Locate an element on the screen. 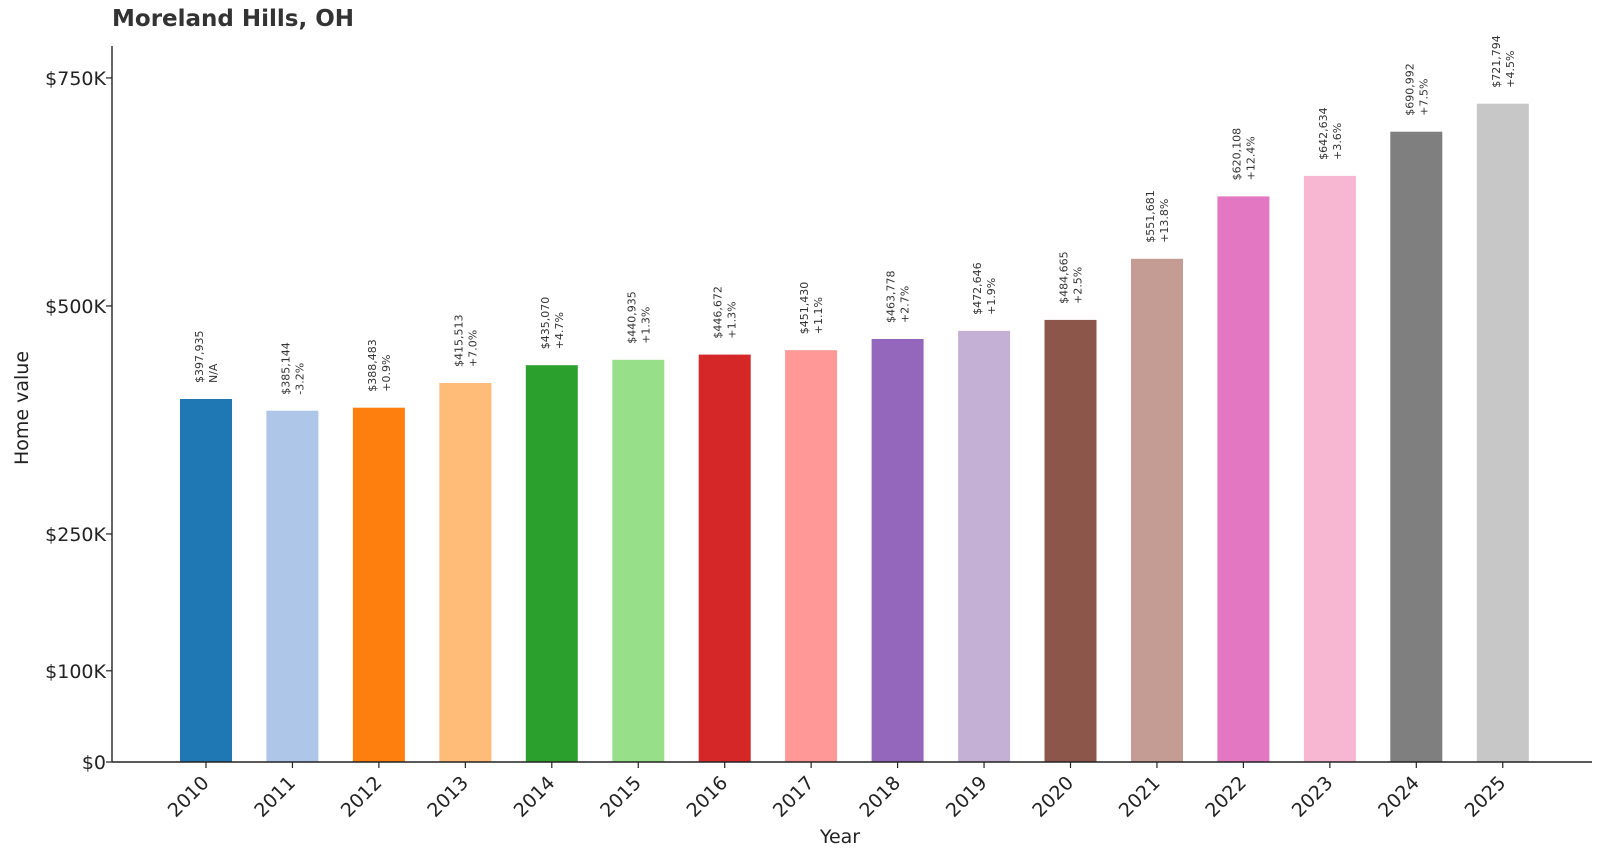 The width and height of the screenshot is (1600, 857). x-tick-label-2017: 2017 is located at coordinates (794, 797).